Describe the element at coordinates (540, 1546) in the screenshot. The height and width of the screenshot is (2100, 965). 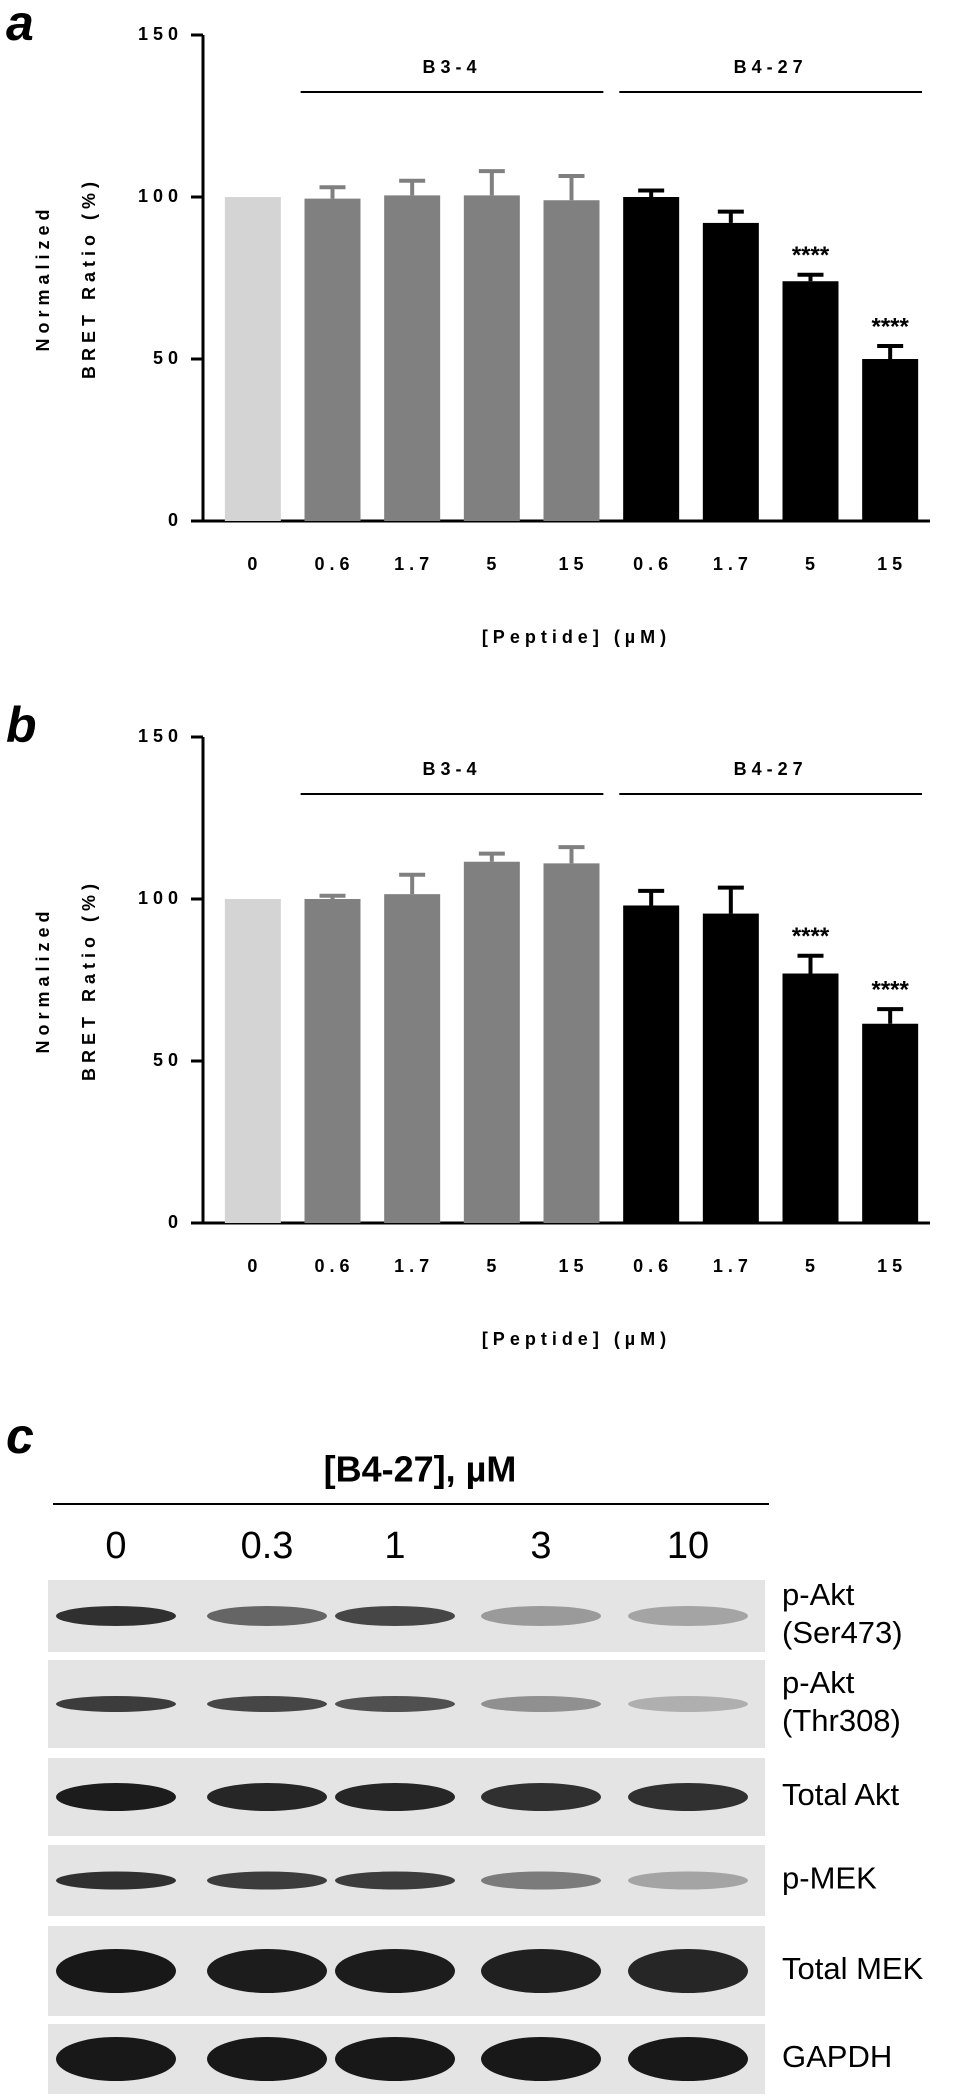
I see `dose-label: 3` at that location.